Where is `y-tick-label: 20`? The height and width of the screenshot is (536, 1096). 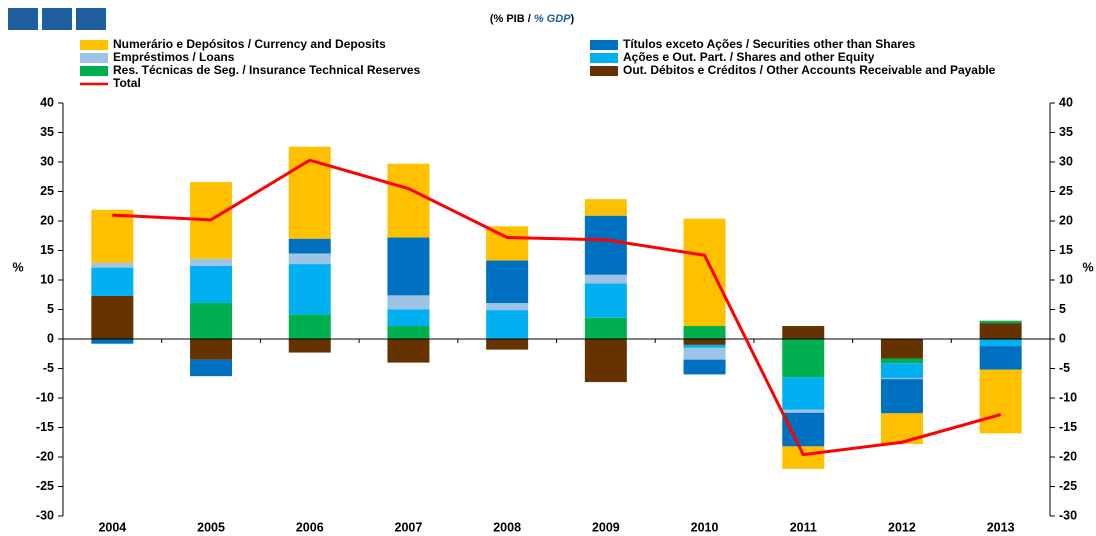
y-tick-label: 20 is located at coordinates (47, 220).